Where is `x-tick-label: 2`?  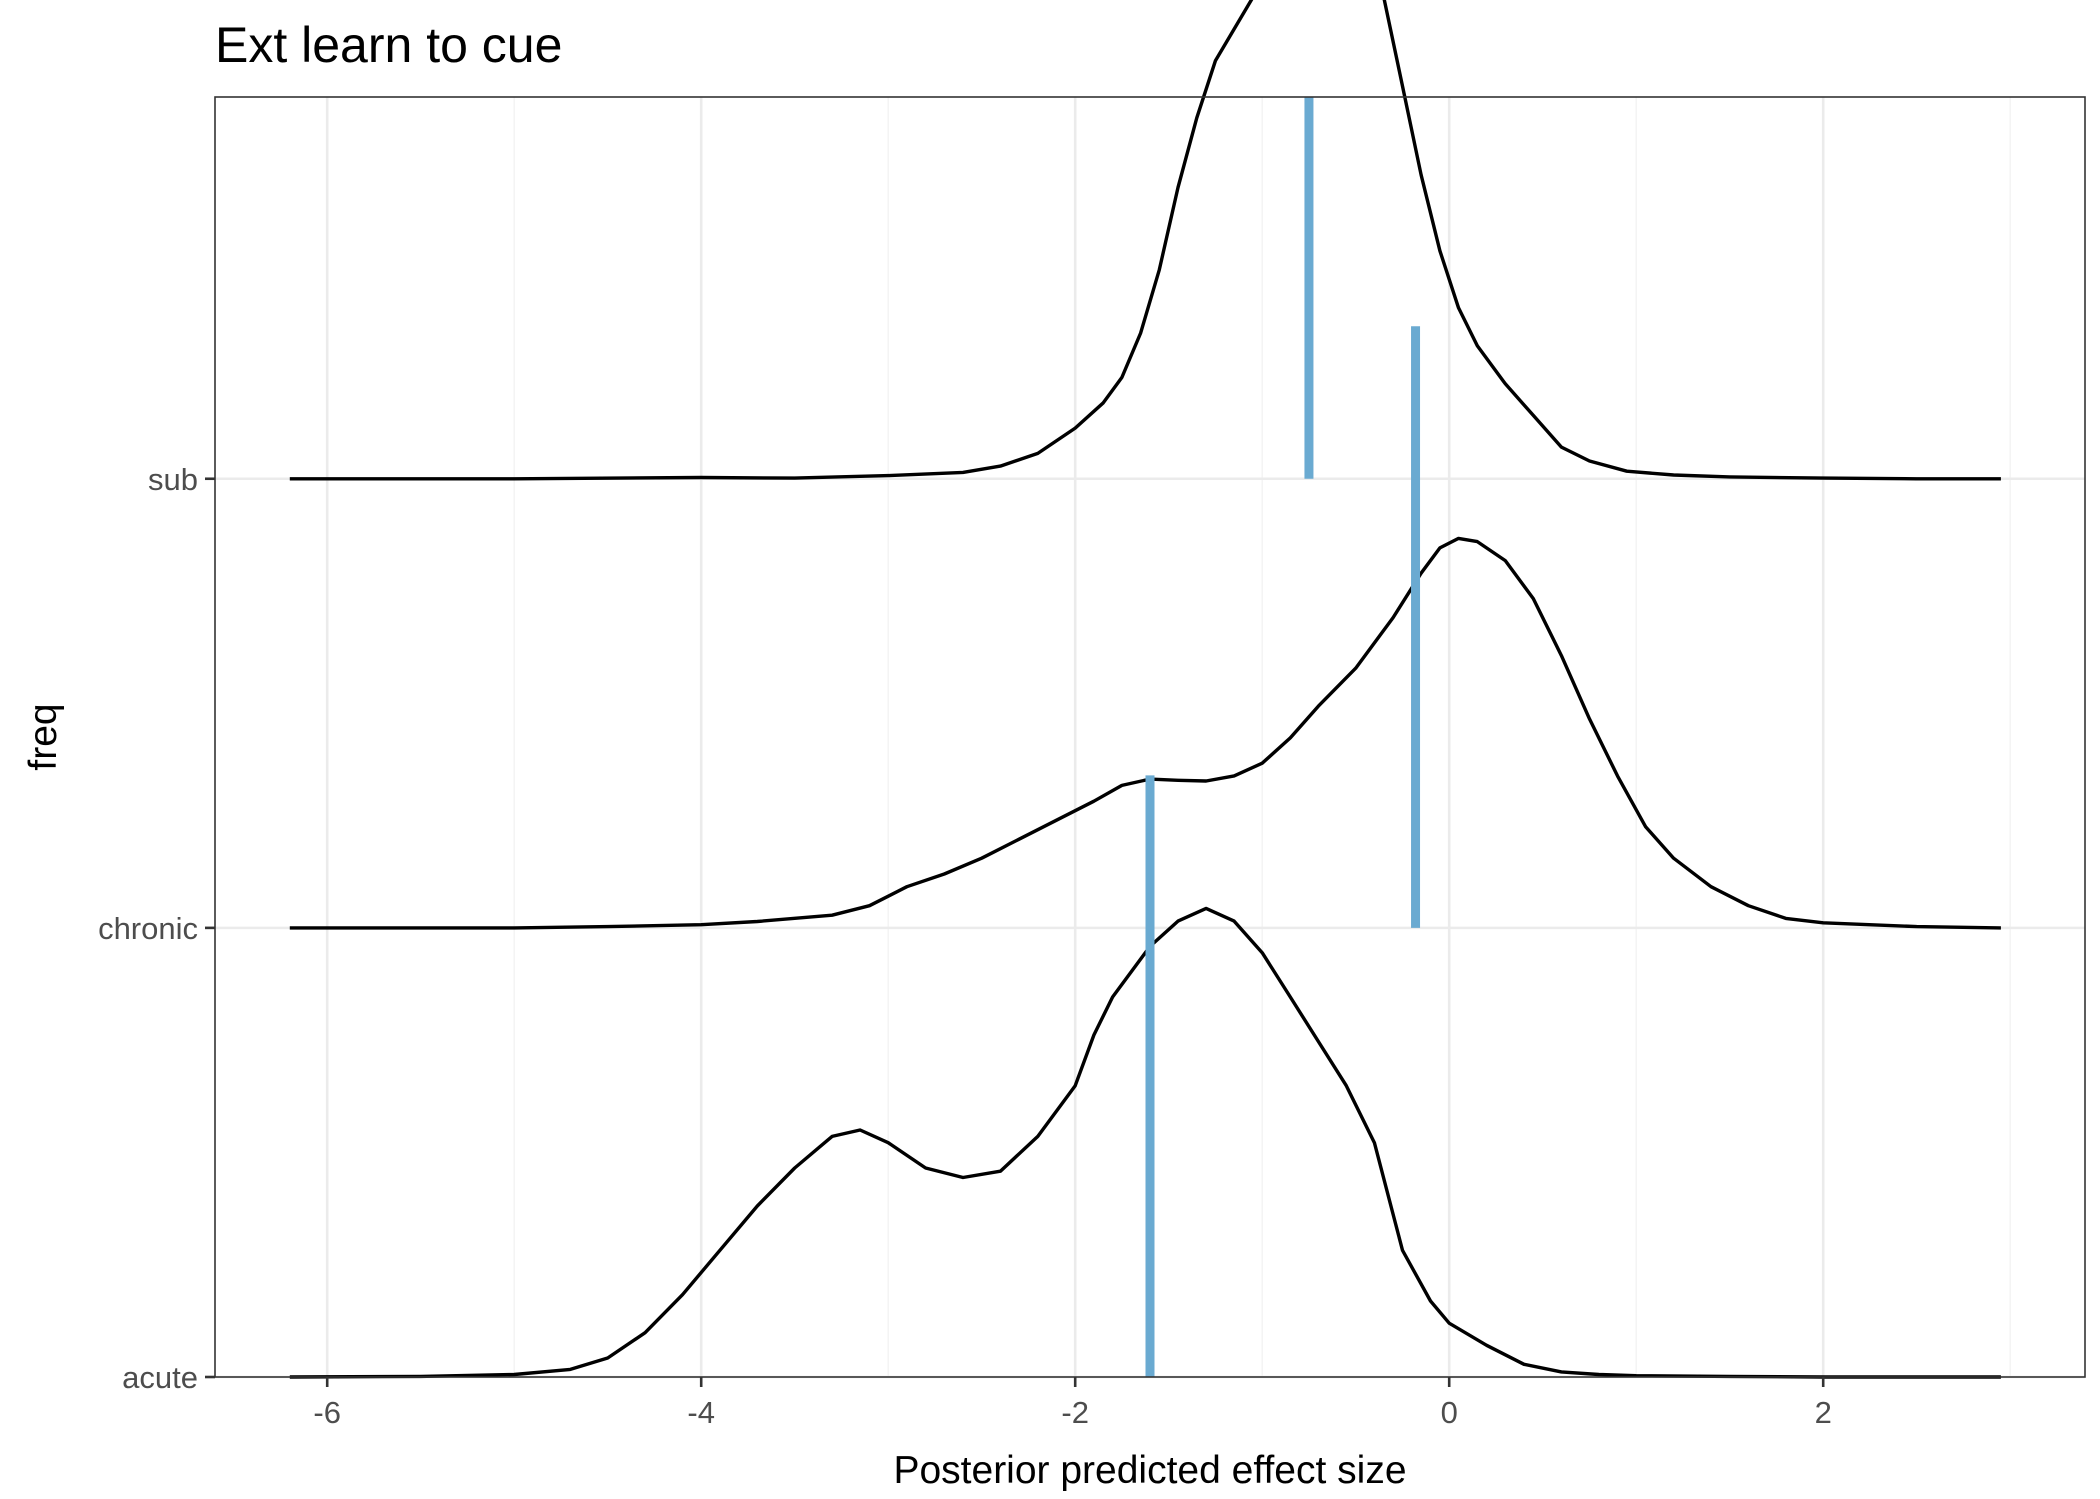 x-tick-label: 2 is located at coordinates (1823, 1412).